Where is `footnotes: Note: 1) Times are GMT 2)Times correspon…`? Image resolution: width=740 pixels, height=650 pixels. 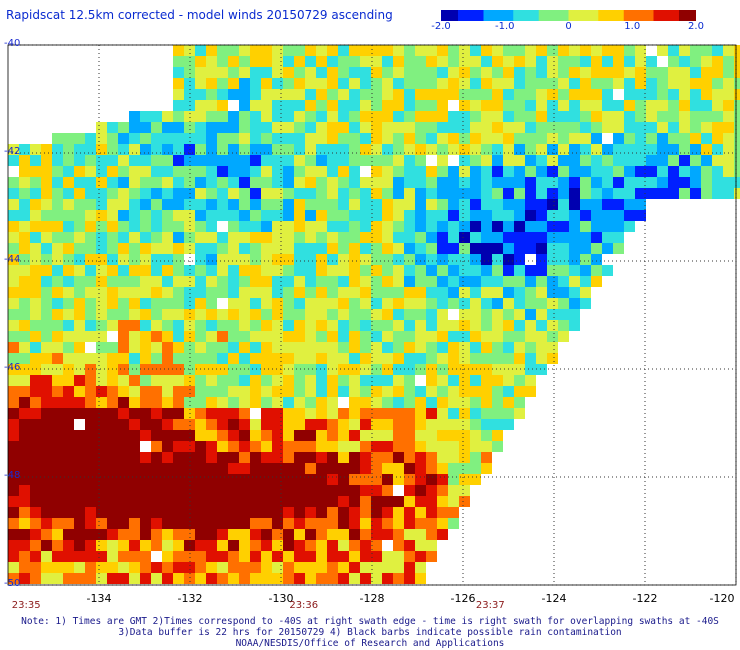
footnotes: Note: 1) Times are GMT 2)Times correspon… is located at coordinates (370, 632).